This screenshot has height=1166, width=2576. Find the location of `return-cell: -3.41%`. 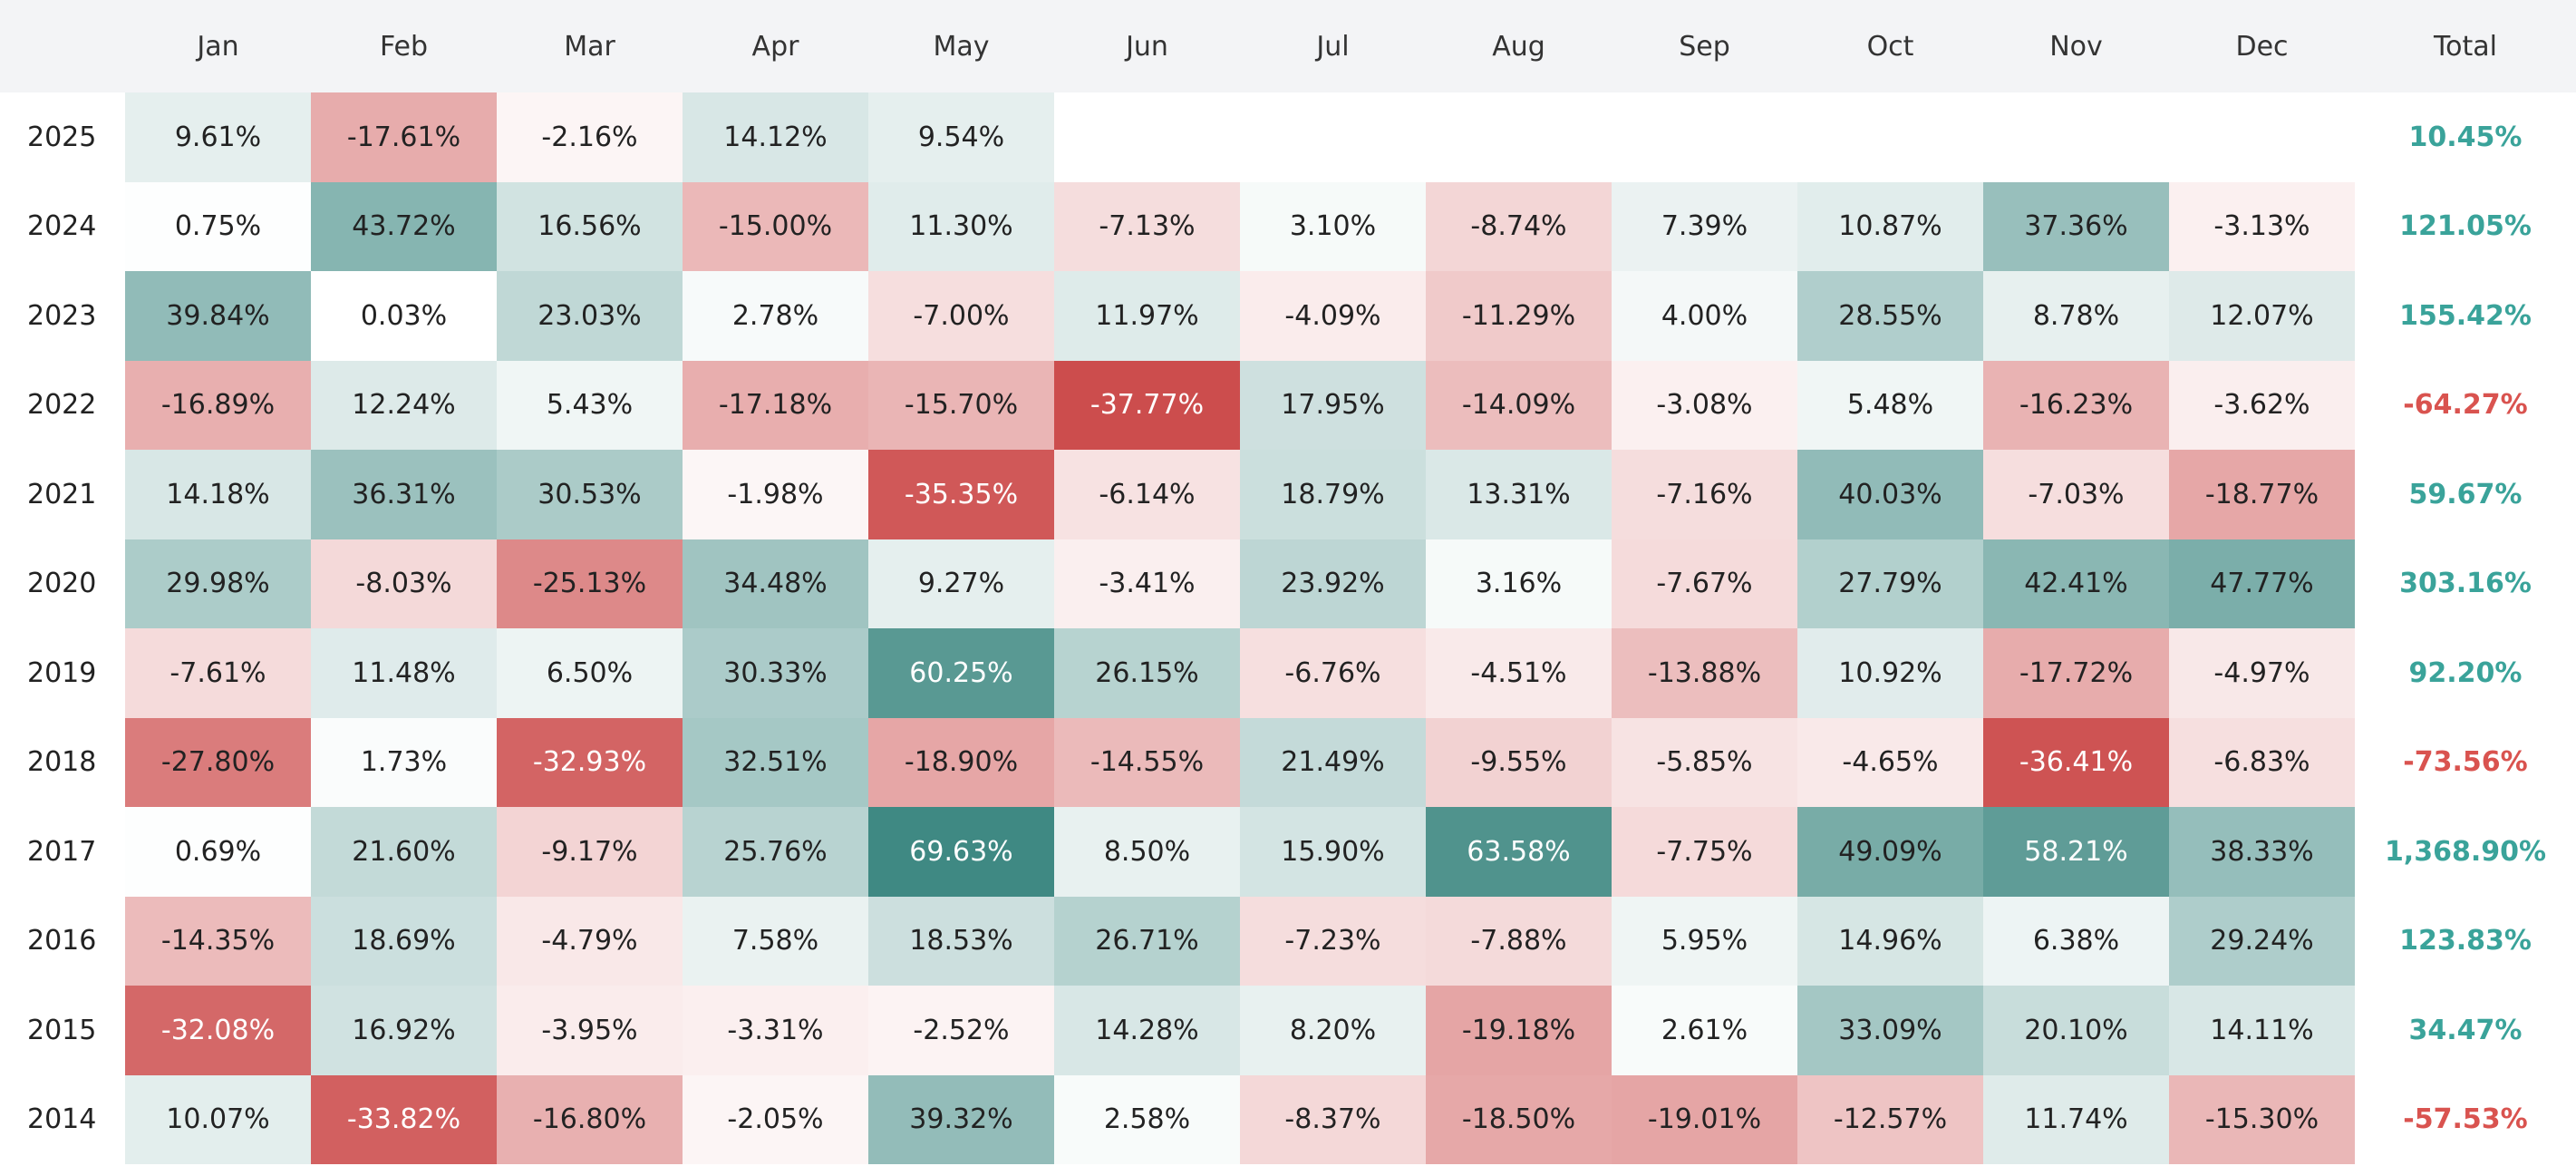

return-cell: -3.41% is located at coordinates (1147, 583).